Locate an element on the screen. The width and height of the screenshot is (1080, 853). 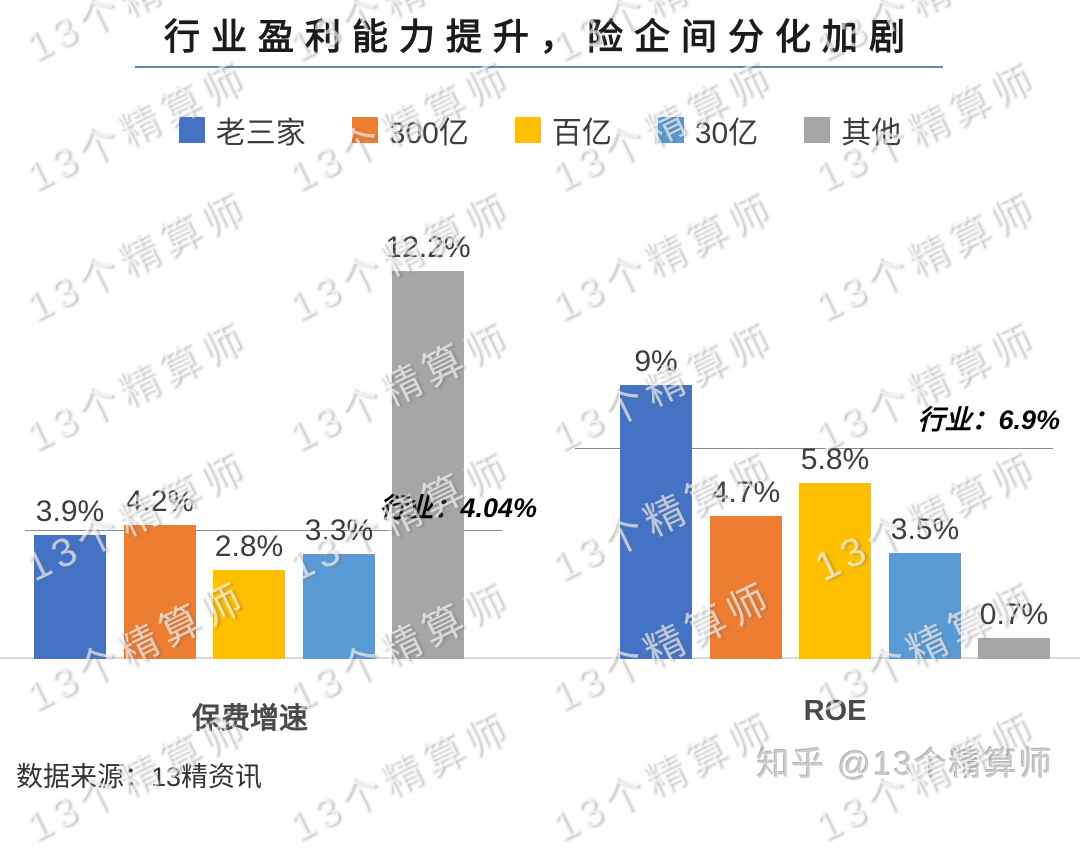
category-label-premium-growth: 保费增速 is located at coordinates (249, 719).